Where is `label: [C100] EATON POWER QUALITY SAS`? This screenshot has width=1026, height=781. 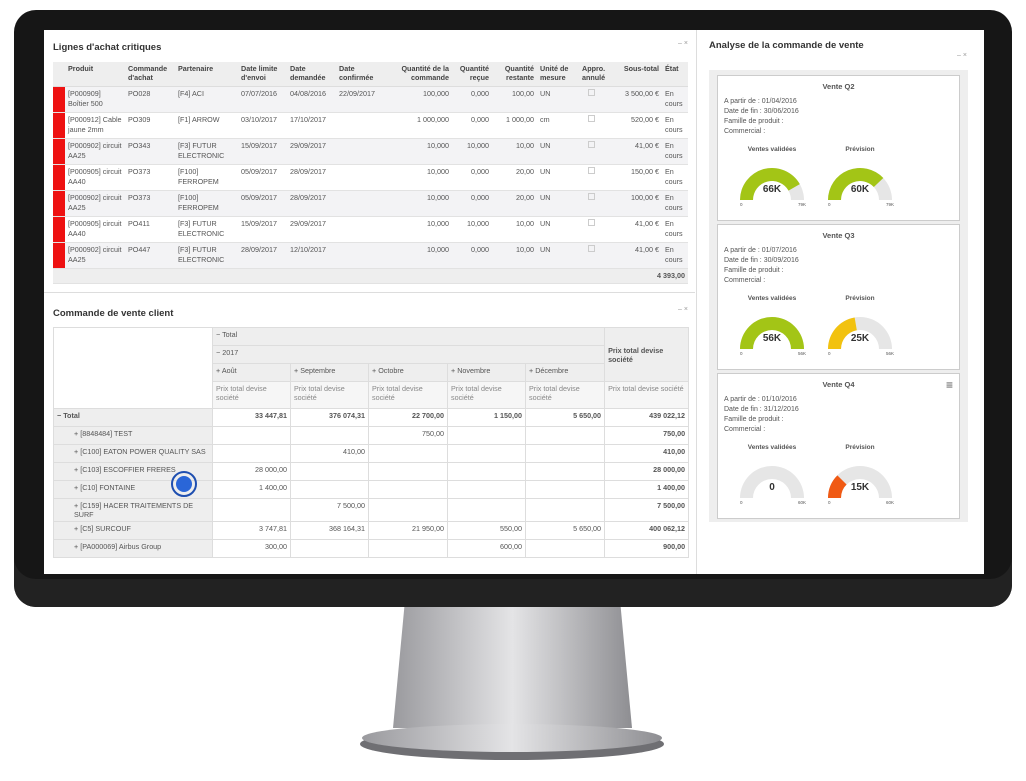 label: [C100] EATON POWER QUALITY SAS is located at coordinates (143, 451).